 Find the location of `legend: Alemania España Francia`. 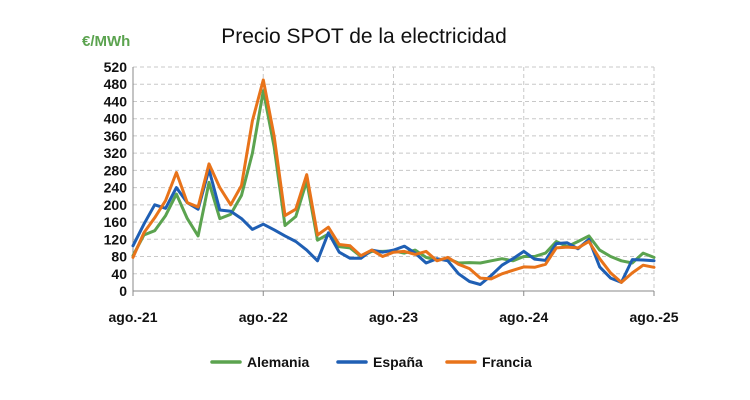

legend: Alemania España Francia is located at coordinates (371, 362).